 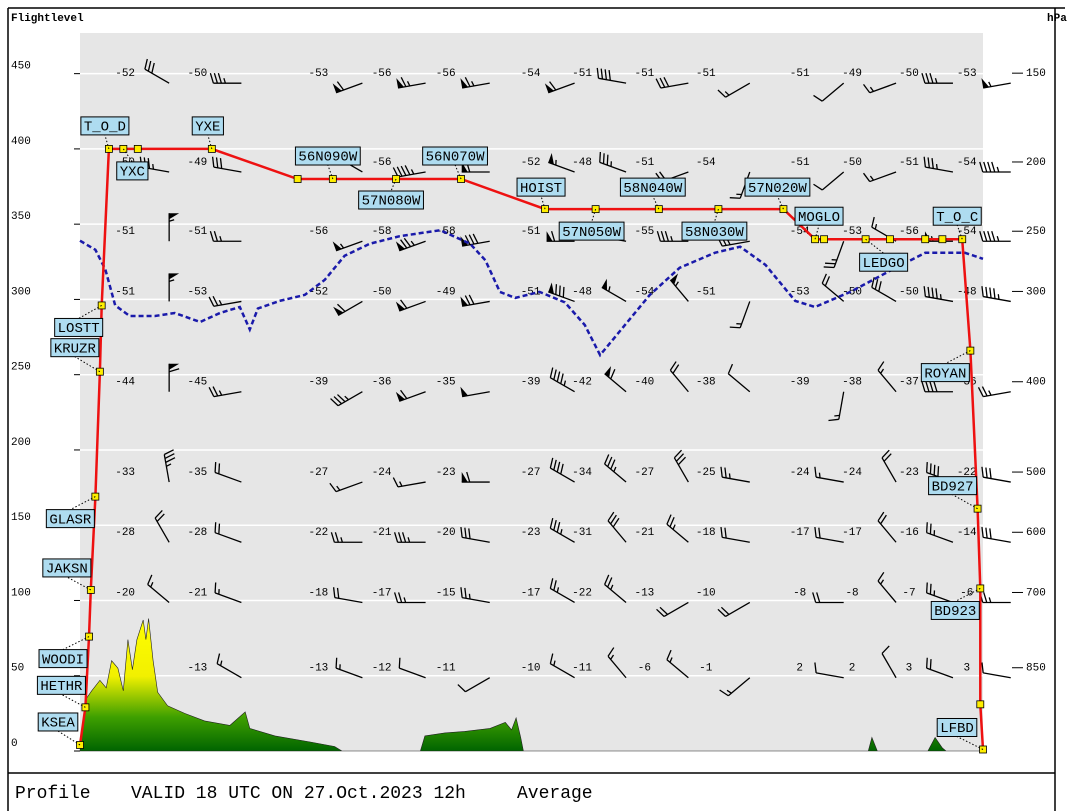 I want to click on waypoint-label: HOIST, so click(x=541, y=189).